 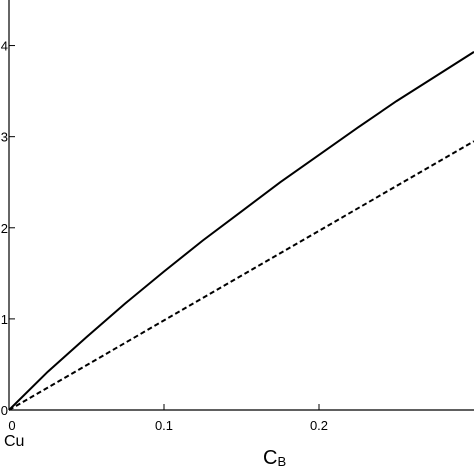 I want to click on y-tick-label: 3, so click(x=4, y=137).